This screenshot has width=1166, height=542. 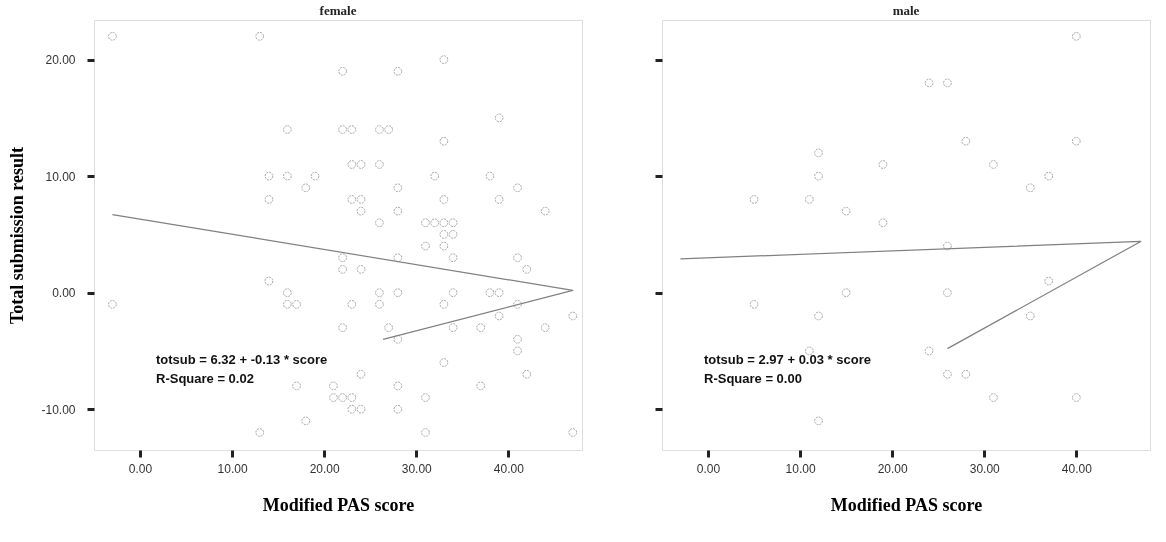 What do you see at coordinates (242, 359) in the screenshot?
I see `annotation: totsub = 6.32 + -0.13 * score` at bounding box center [242, 359].